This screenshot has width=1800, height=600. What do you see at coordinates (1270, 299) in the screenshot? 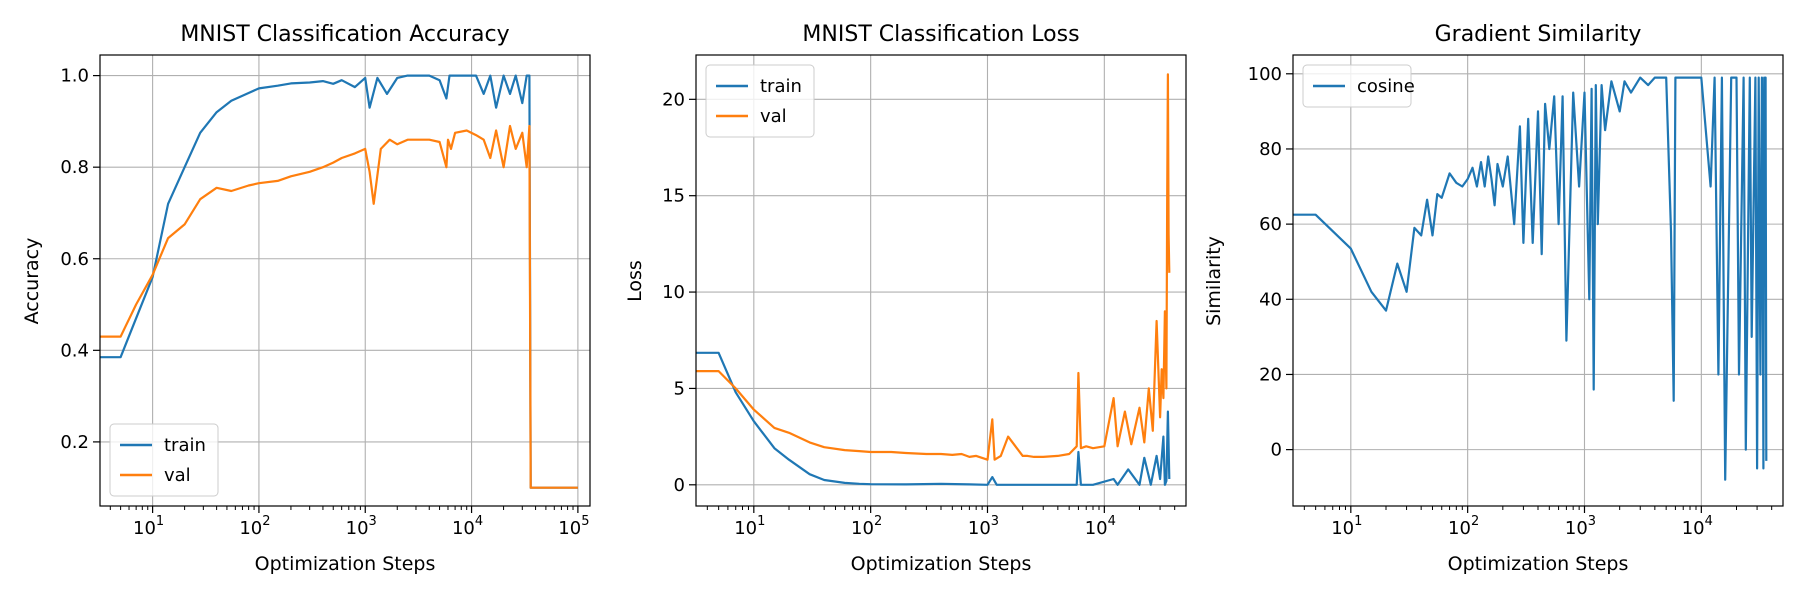
I see `y-tick-label: 40` at bounding box center [1270, 299].